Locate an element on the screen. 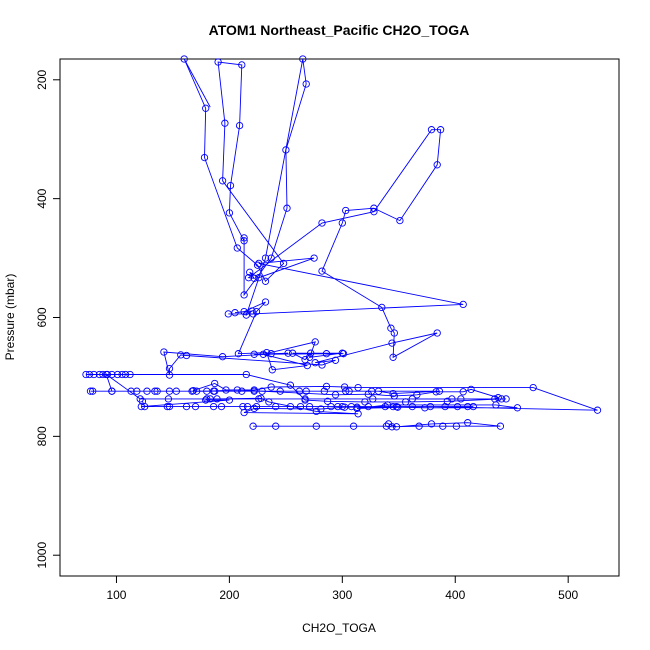 This screenshot has height=650, width=650. x-tick-label: 200 is located at coordinates (229, 595).